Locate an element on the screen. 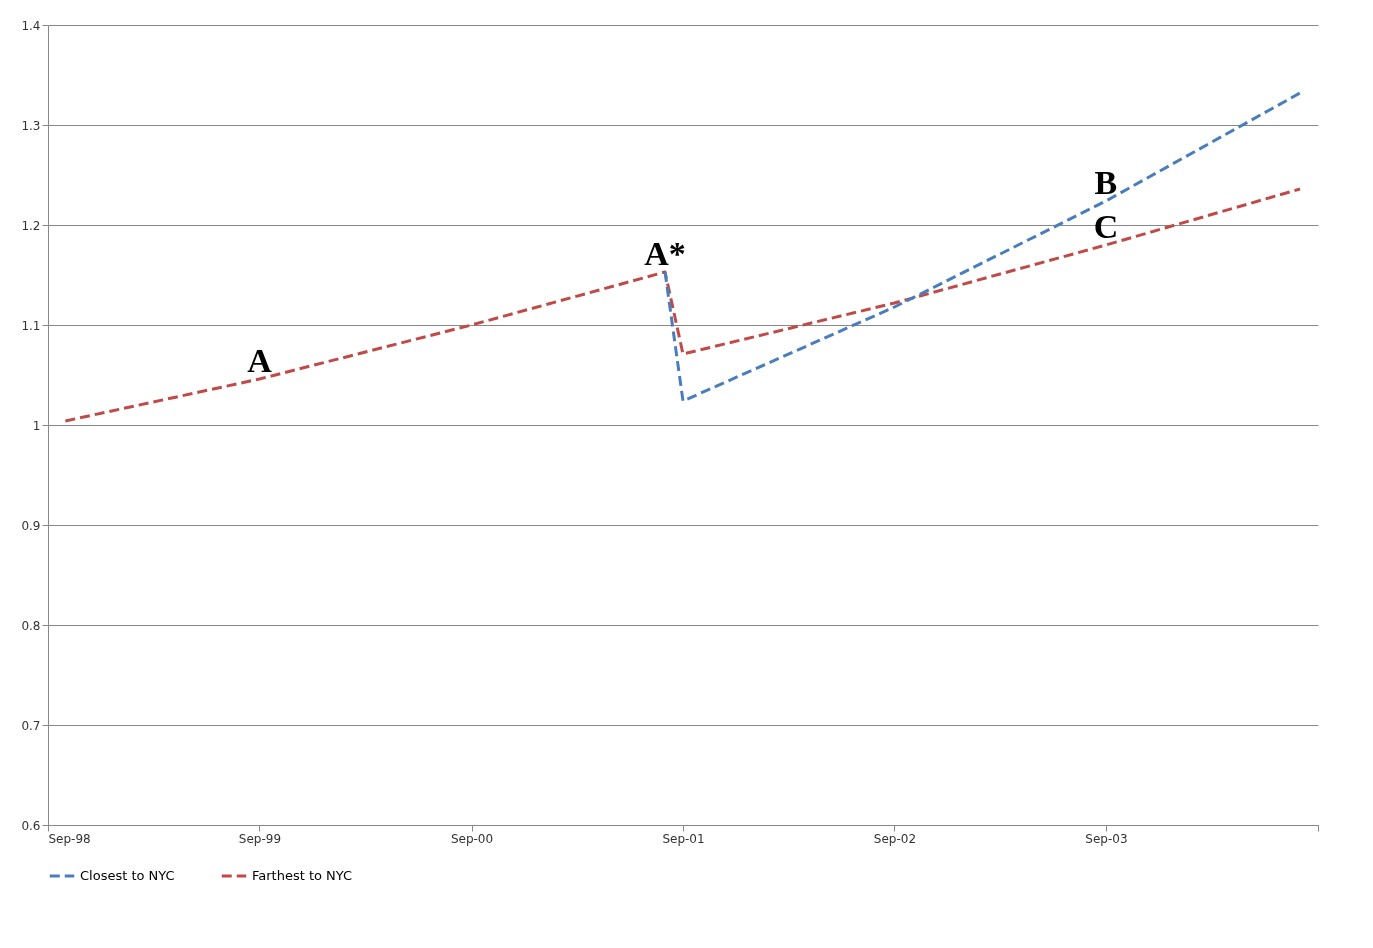  y-tick-label: 1.2 is located at coordinates (31, 225).